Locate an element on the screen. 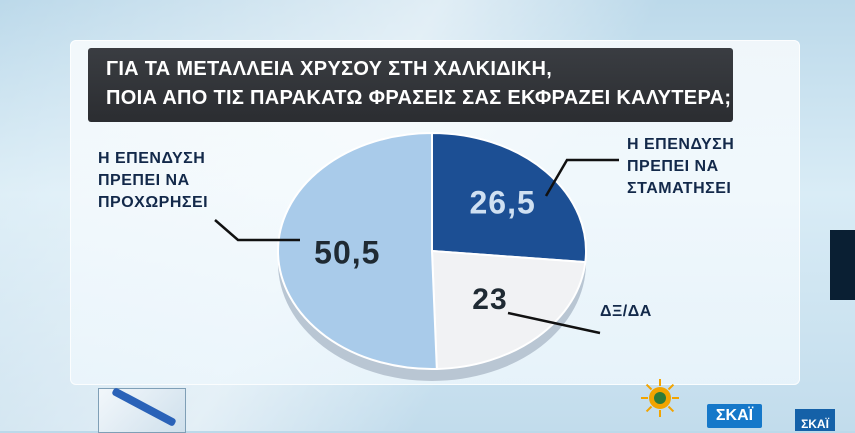 Image resolution: width=855 pixels, height=433 pixels. sun-logo-icon is located at coordinates (660, 398).